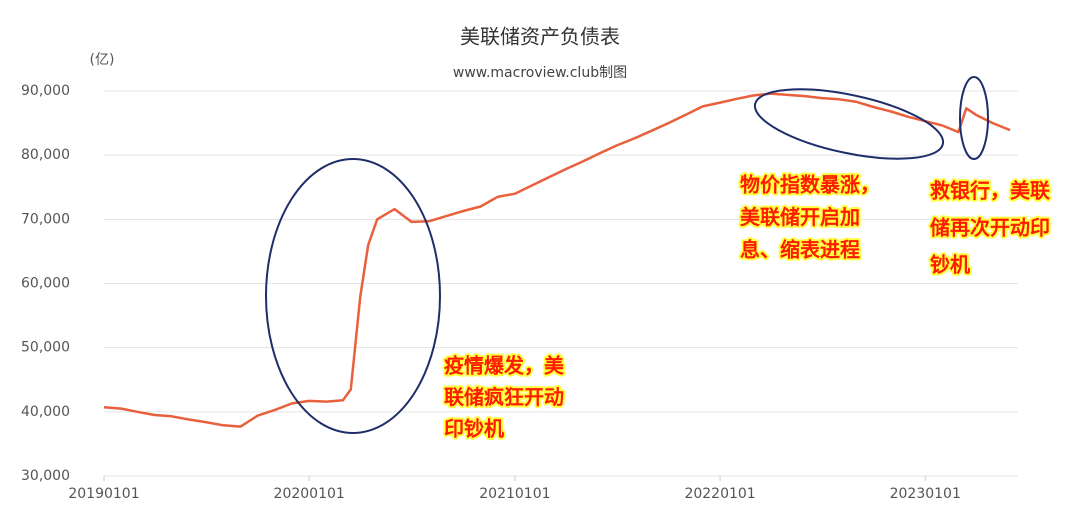 This screenshot has height=527, width=1080. Describe the element at coordinates (925, 494) in the screenshot. I see `x-tick-label: 20230101` at that location.